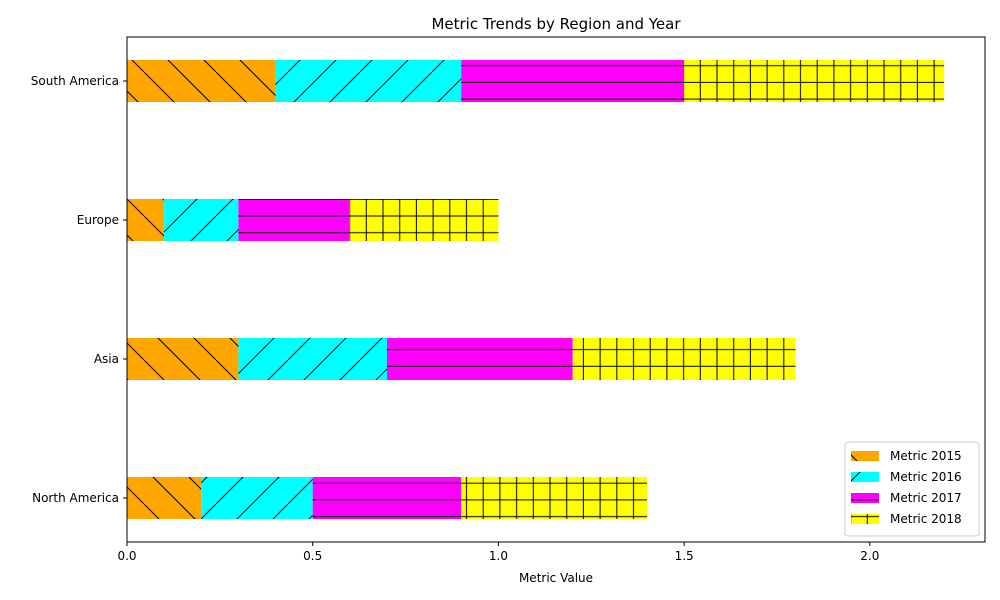 The height and width of the screenshot is (600, 1000). Describe the element at coordinates (106, 359) in the screenshot. I see `y-tick-label: Asia` at that location.